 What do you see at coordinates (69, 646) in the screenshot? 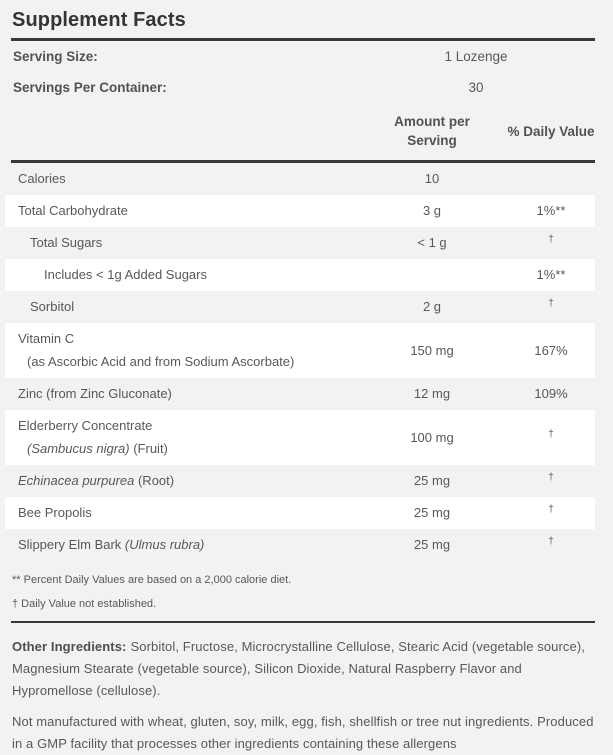
I see `other-ingredients-label: Other Ingredients:` at bounding box center [69, 646].